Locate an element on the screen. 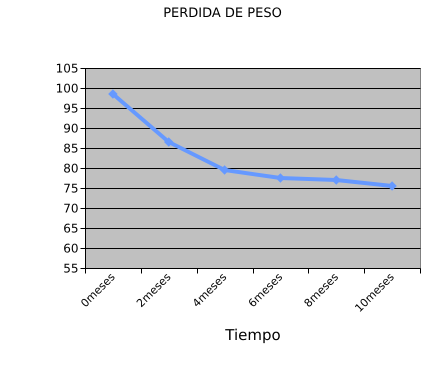 This screenshot has height=388, width=440. y-tick-label: 60 is located at coordinates (70, 249).